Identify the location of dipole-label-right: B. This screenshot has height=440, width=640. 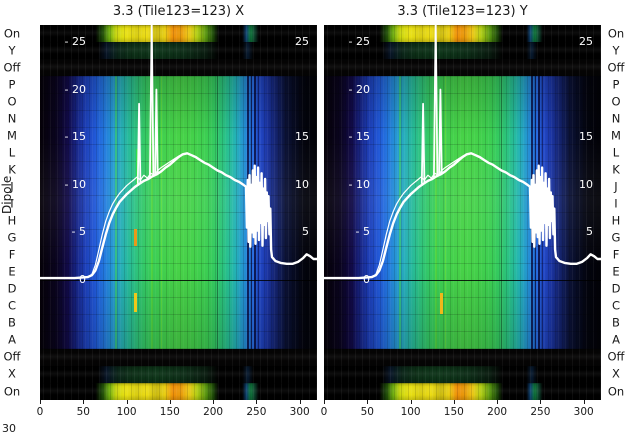
(616, 322).